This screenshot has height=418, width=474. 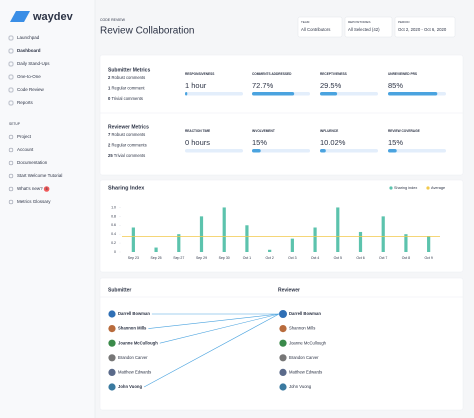 What do you see at coordinates (30, 188) in the screenshot?
I see `nav-item: What's new?` at bounding box center [30, 188].